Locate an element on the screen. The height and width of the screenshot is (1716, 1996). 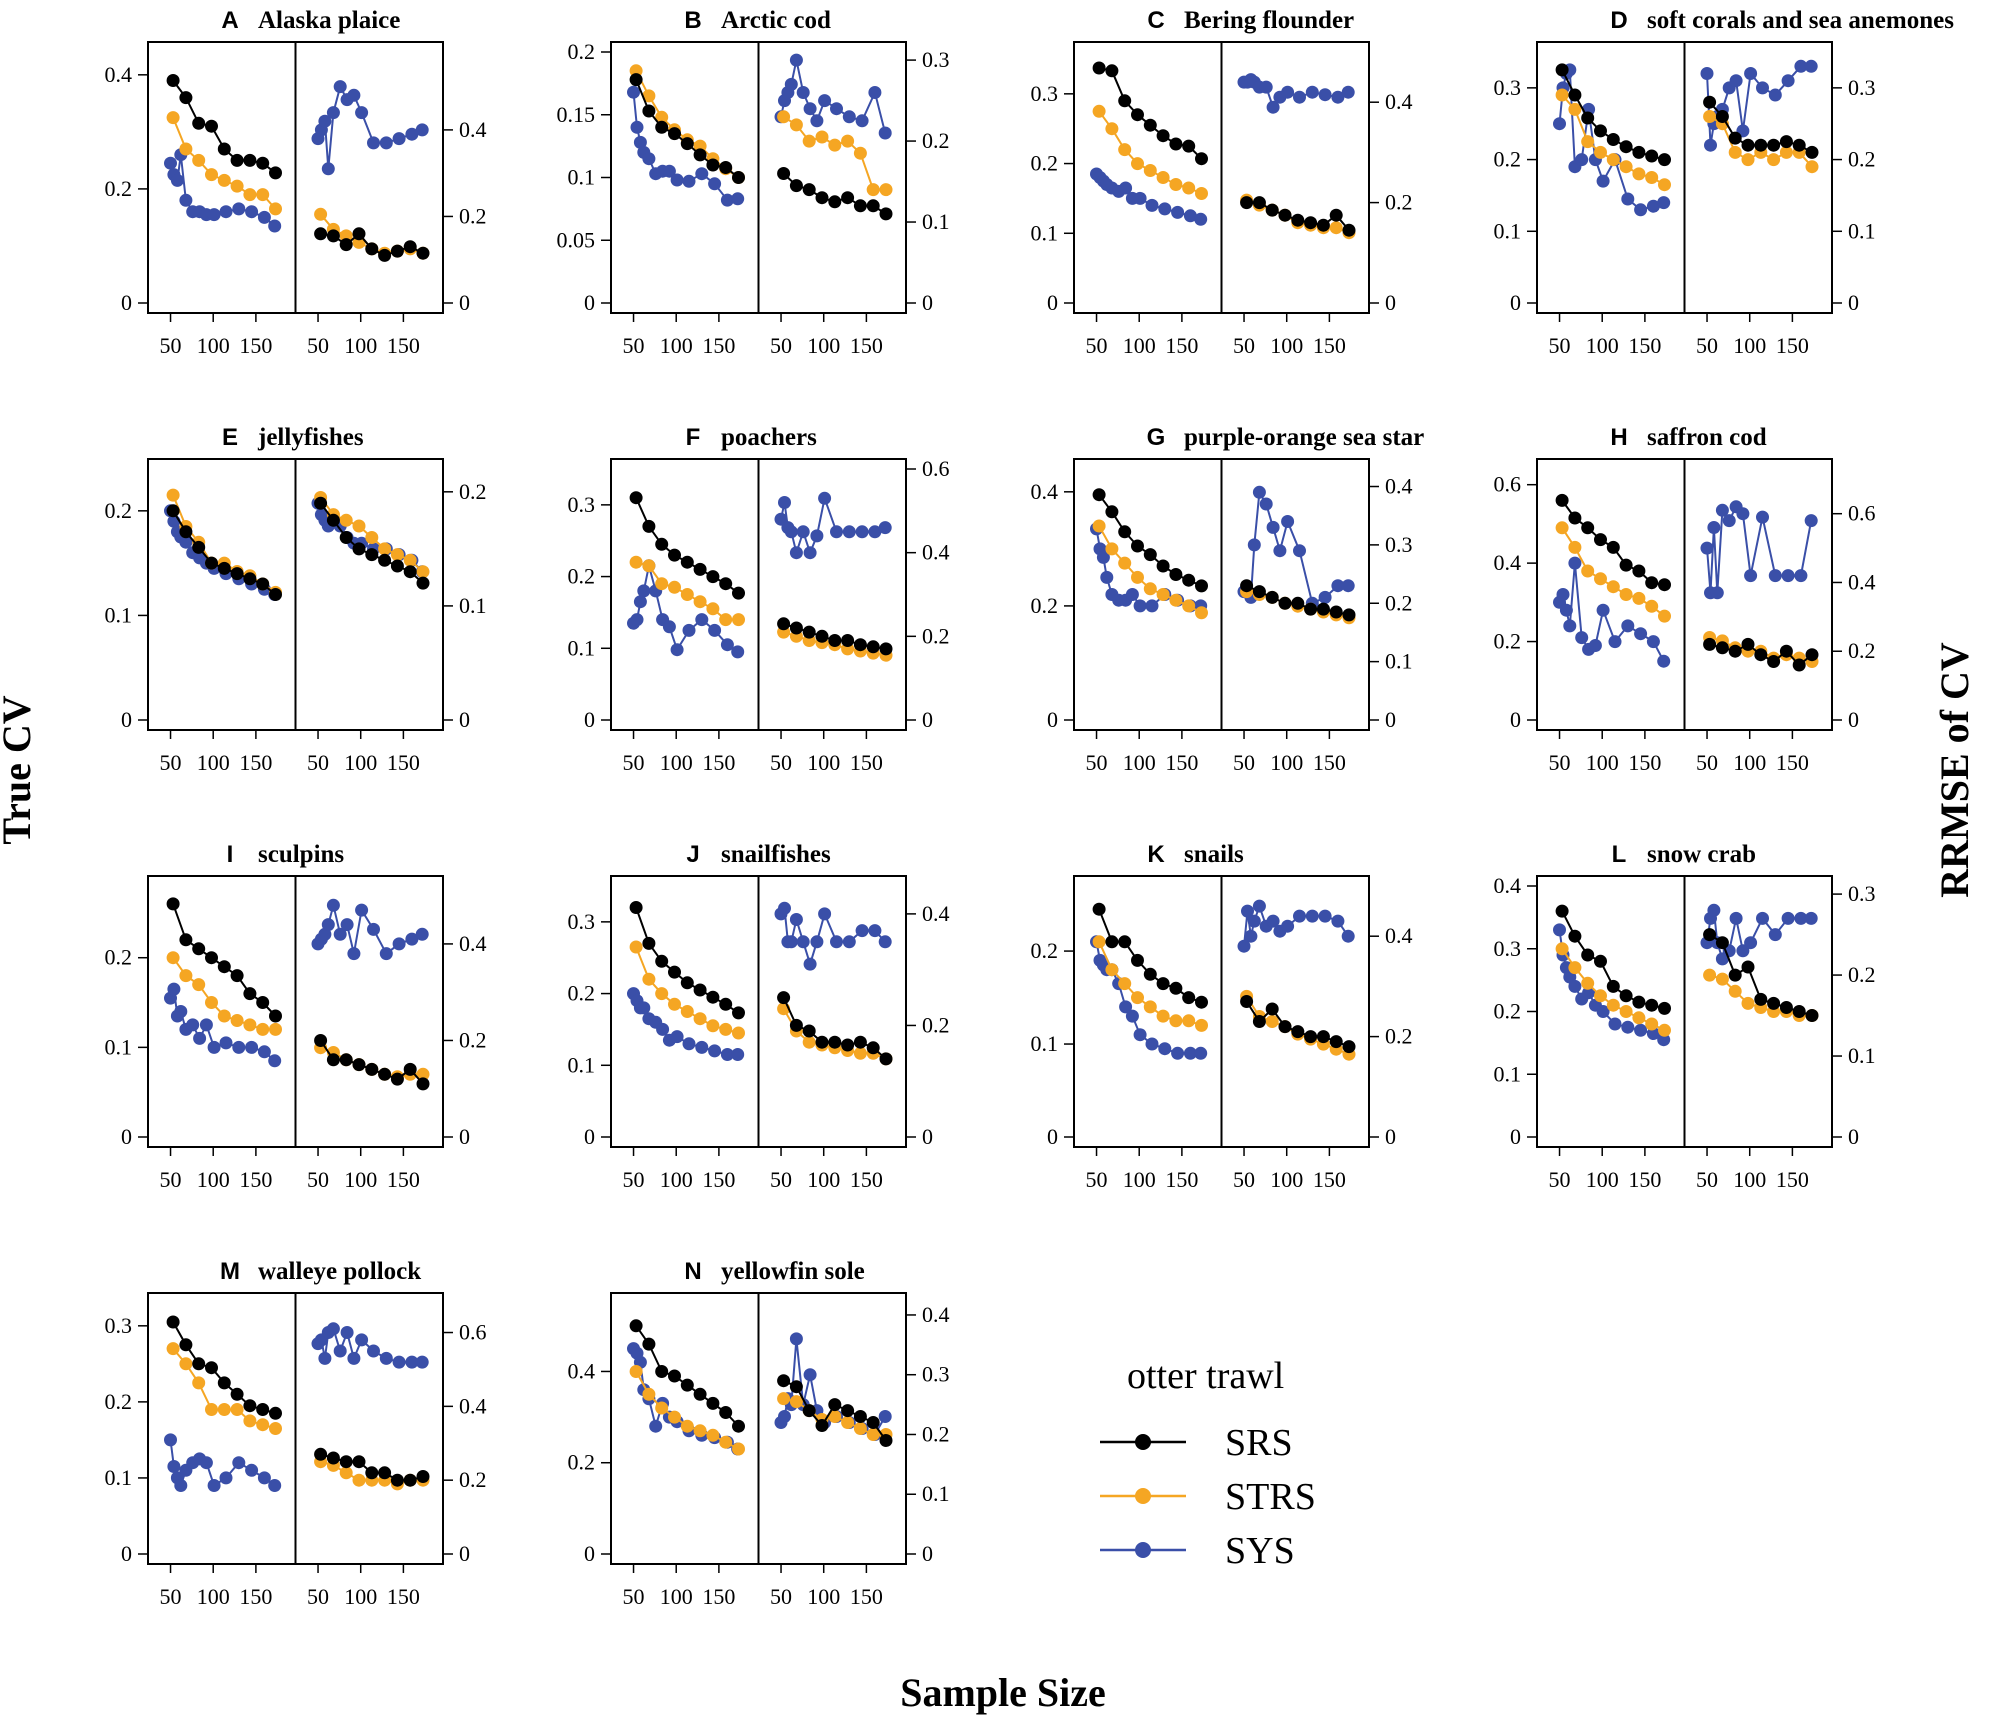
series-line-true_cv-SRS is located at coordinates (1613, 960).